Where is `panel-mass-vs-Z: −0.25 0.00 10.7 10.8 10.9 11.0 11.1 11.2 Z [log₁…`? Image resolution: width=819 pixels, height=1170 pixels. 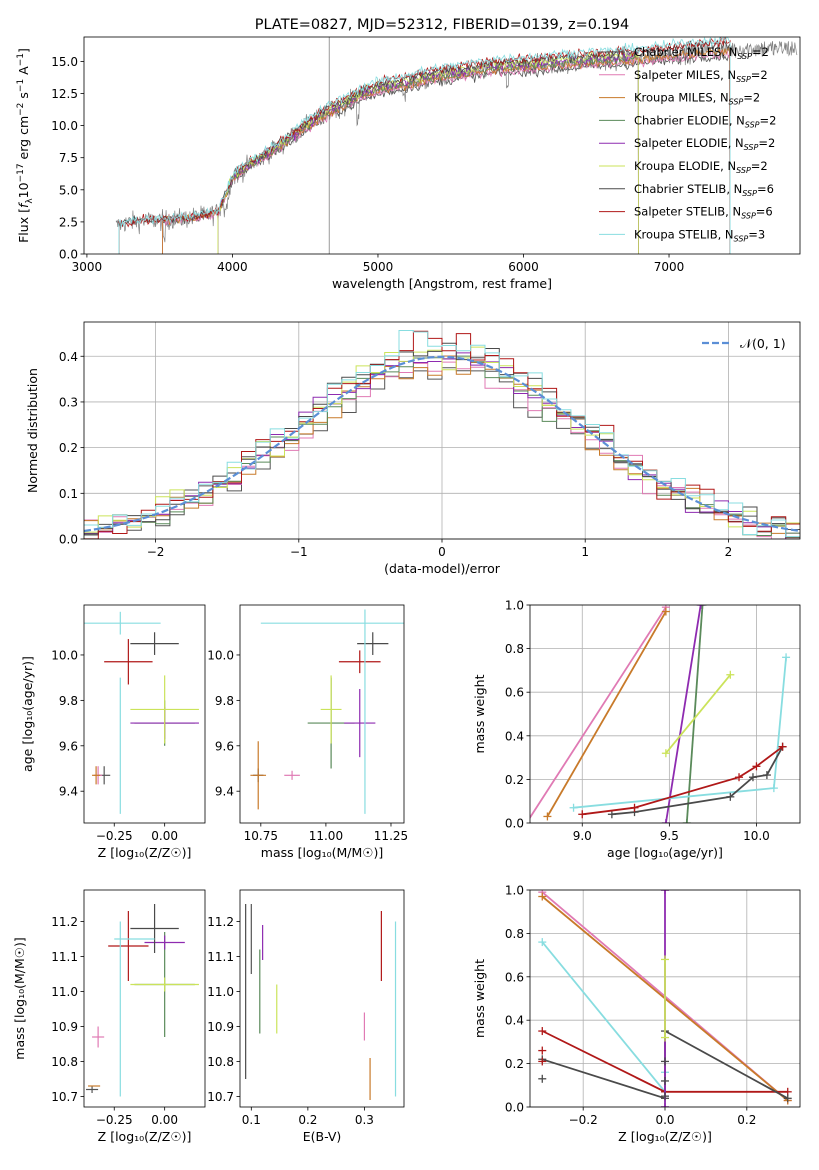
panel-mass-vs-Z: −0.25 0.00 10.7 10.8 10.9 11.0 11.1 11.2 Z [log₁… is located at coordinates (109, 1016).